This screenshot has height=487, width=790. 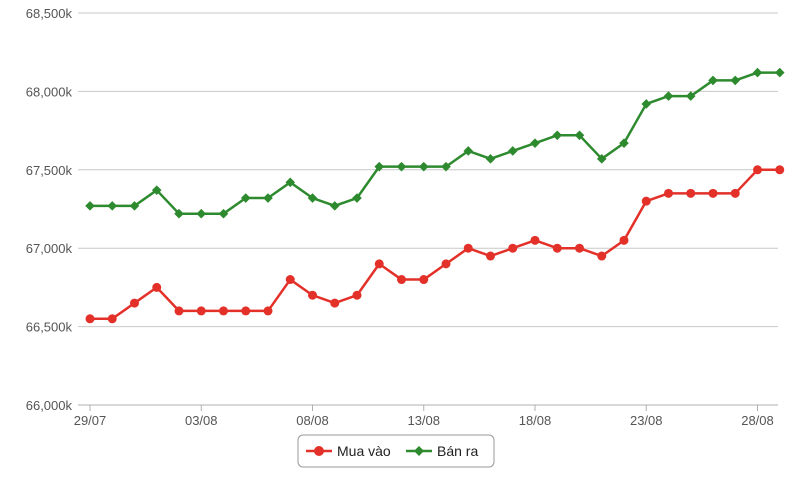 I want to click on legend-item-ban-ra: Bán ra, so click(x=442, y=451).